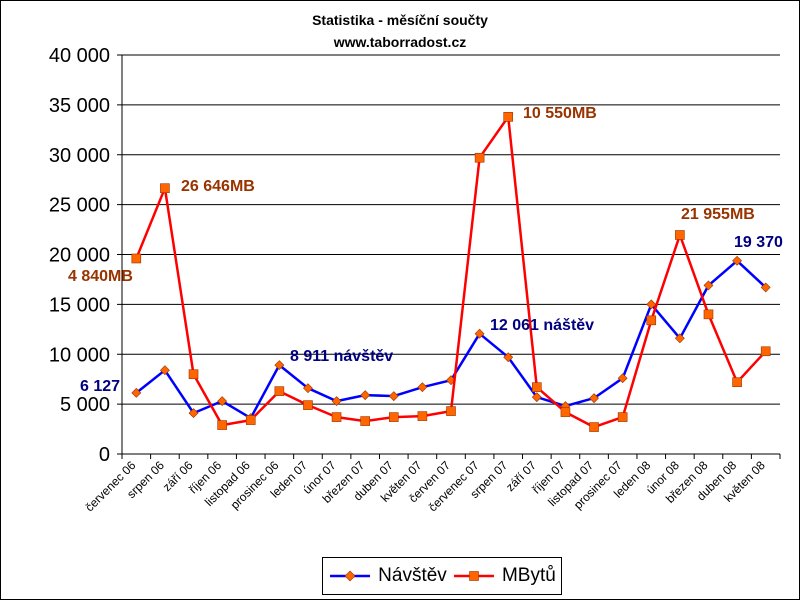 Image resolution: width=800 pixels, height=600 pixels. What do you see at coordinates (473, 576) in the screenshot?
I see `legend-mb-symbol` at bounding box center [473, 576].